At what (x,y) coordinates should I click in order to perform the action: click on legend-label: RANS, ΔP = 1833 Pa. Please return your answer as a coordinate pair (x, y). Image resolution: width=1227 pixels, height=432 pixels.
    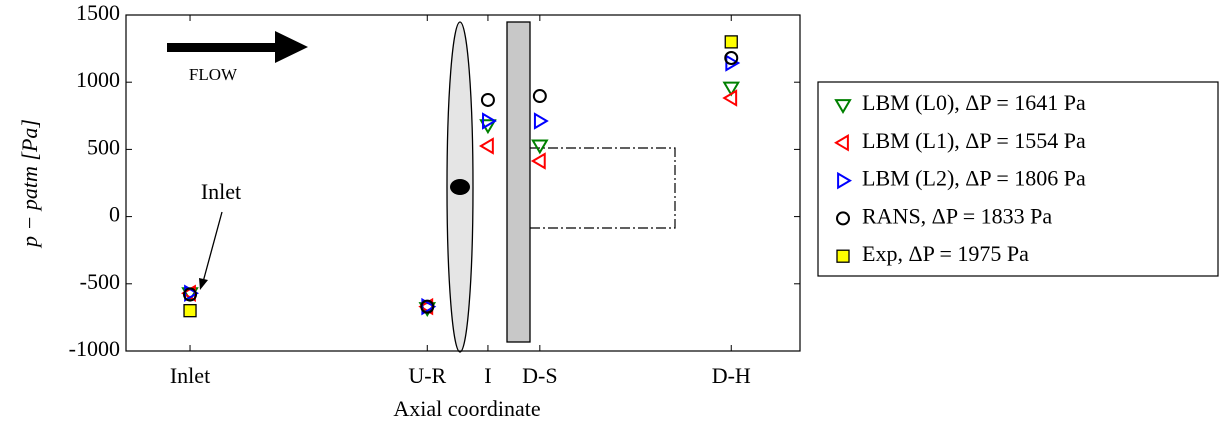
    Looking at the image, I should click on (957, 215).